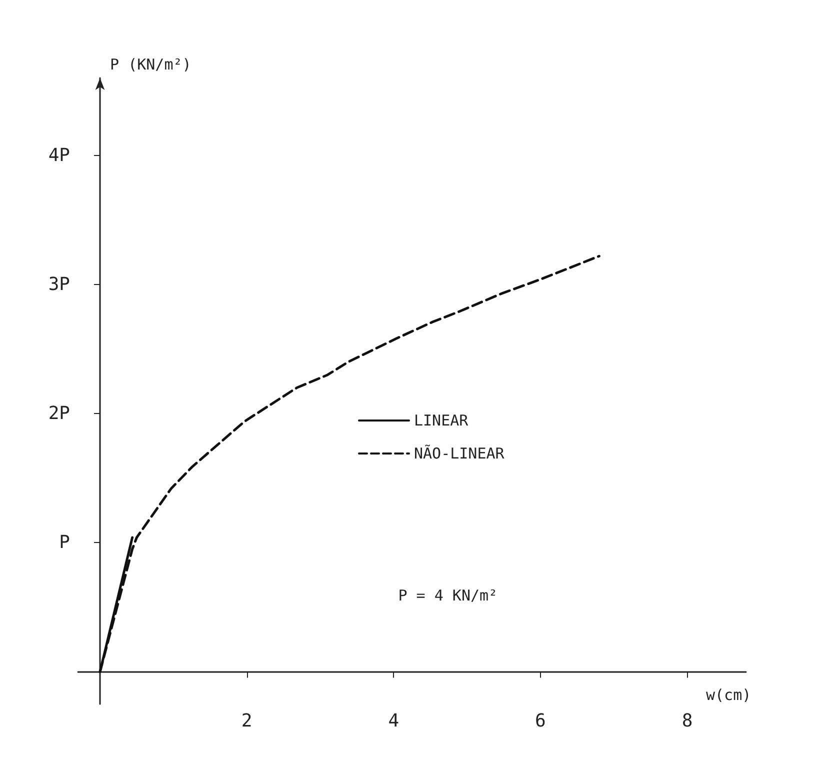 Image resolution: width=829 pixels, height=762 pixels. I want to click on legend-label: LINEAR, so click(442, 421).